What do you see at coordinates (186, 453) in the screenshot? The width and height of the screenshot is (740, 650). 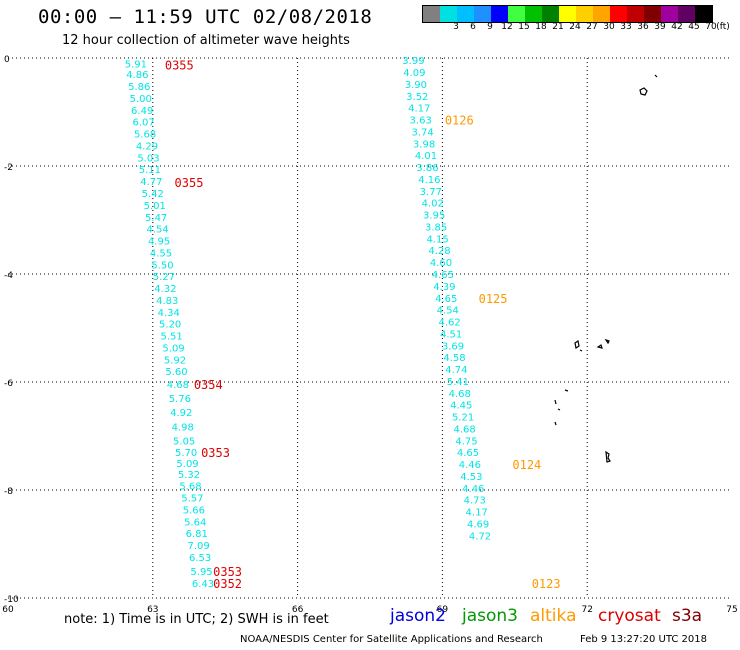 I see `swh-value-label: 5.70` at bounding box center [186, 453].